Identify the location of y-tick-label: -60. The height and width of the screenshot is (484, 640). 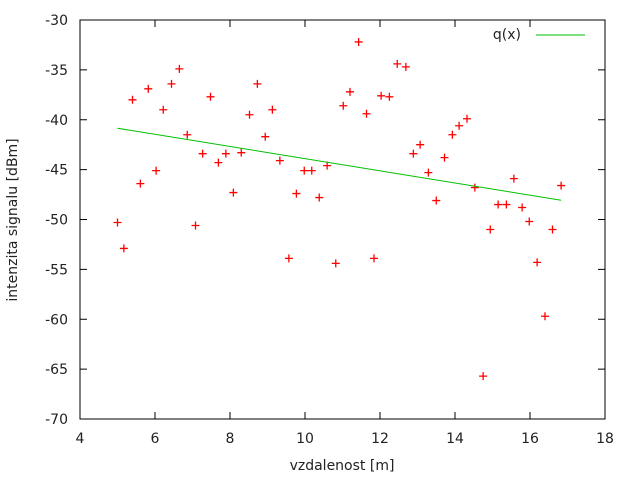
(56, 320).